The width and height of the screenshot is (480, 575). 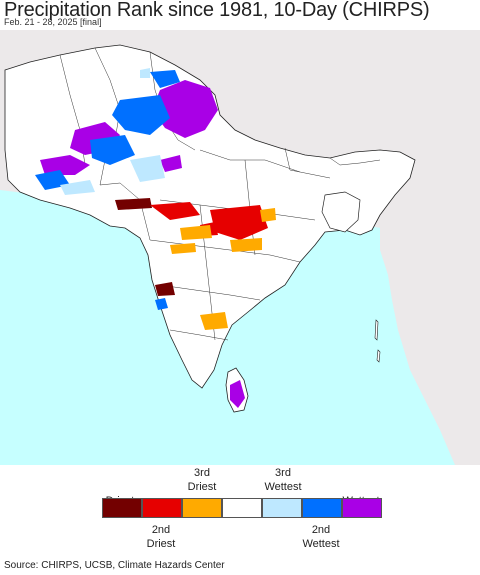 I want to click on legend-swatch-third-wettest, so click(x=282, y=508).